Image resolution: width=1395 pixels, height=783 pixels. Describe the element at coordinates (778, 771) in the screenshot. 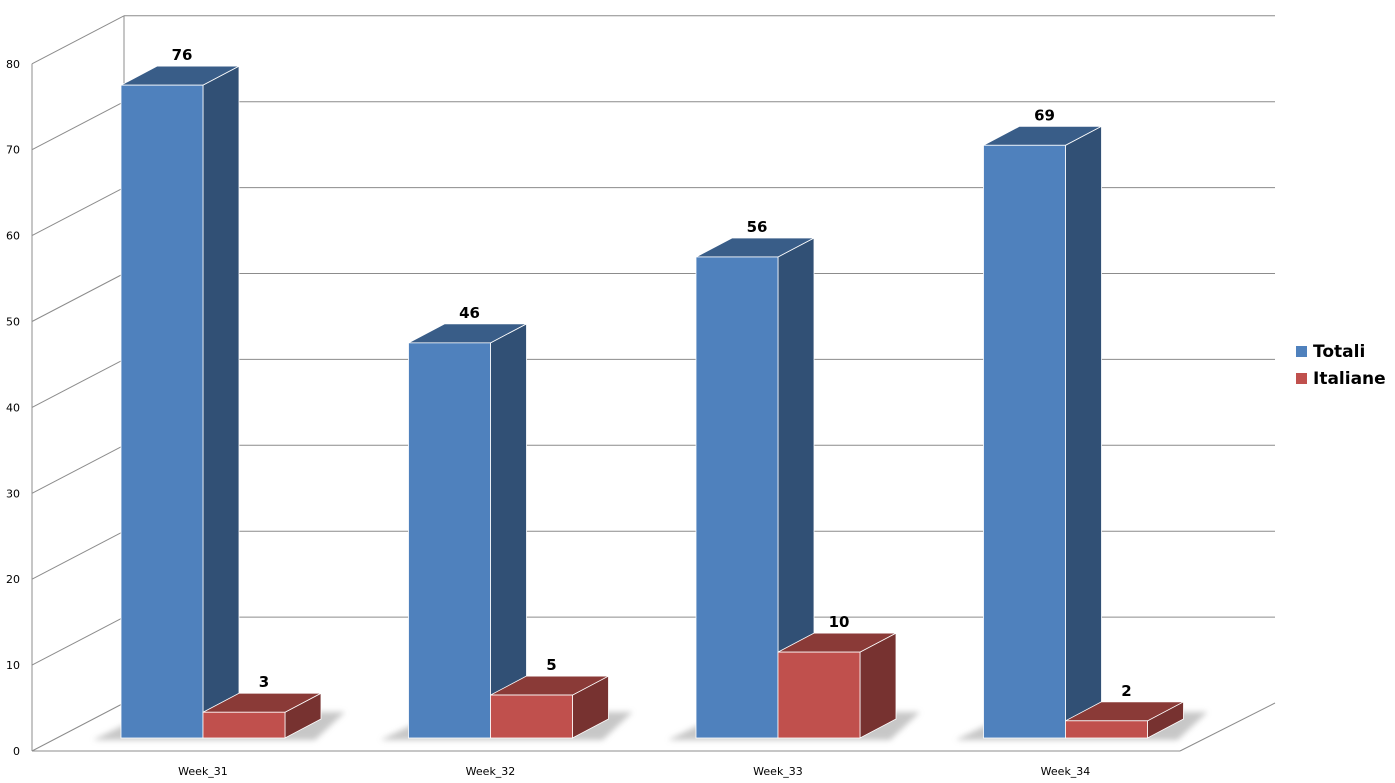

I see `x-tick-label: Week_33` at that location.